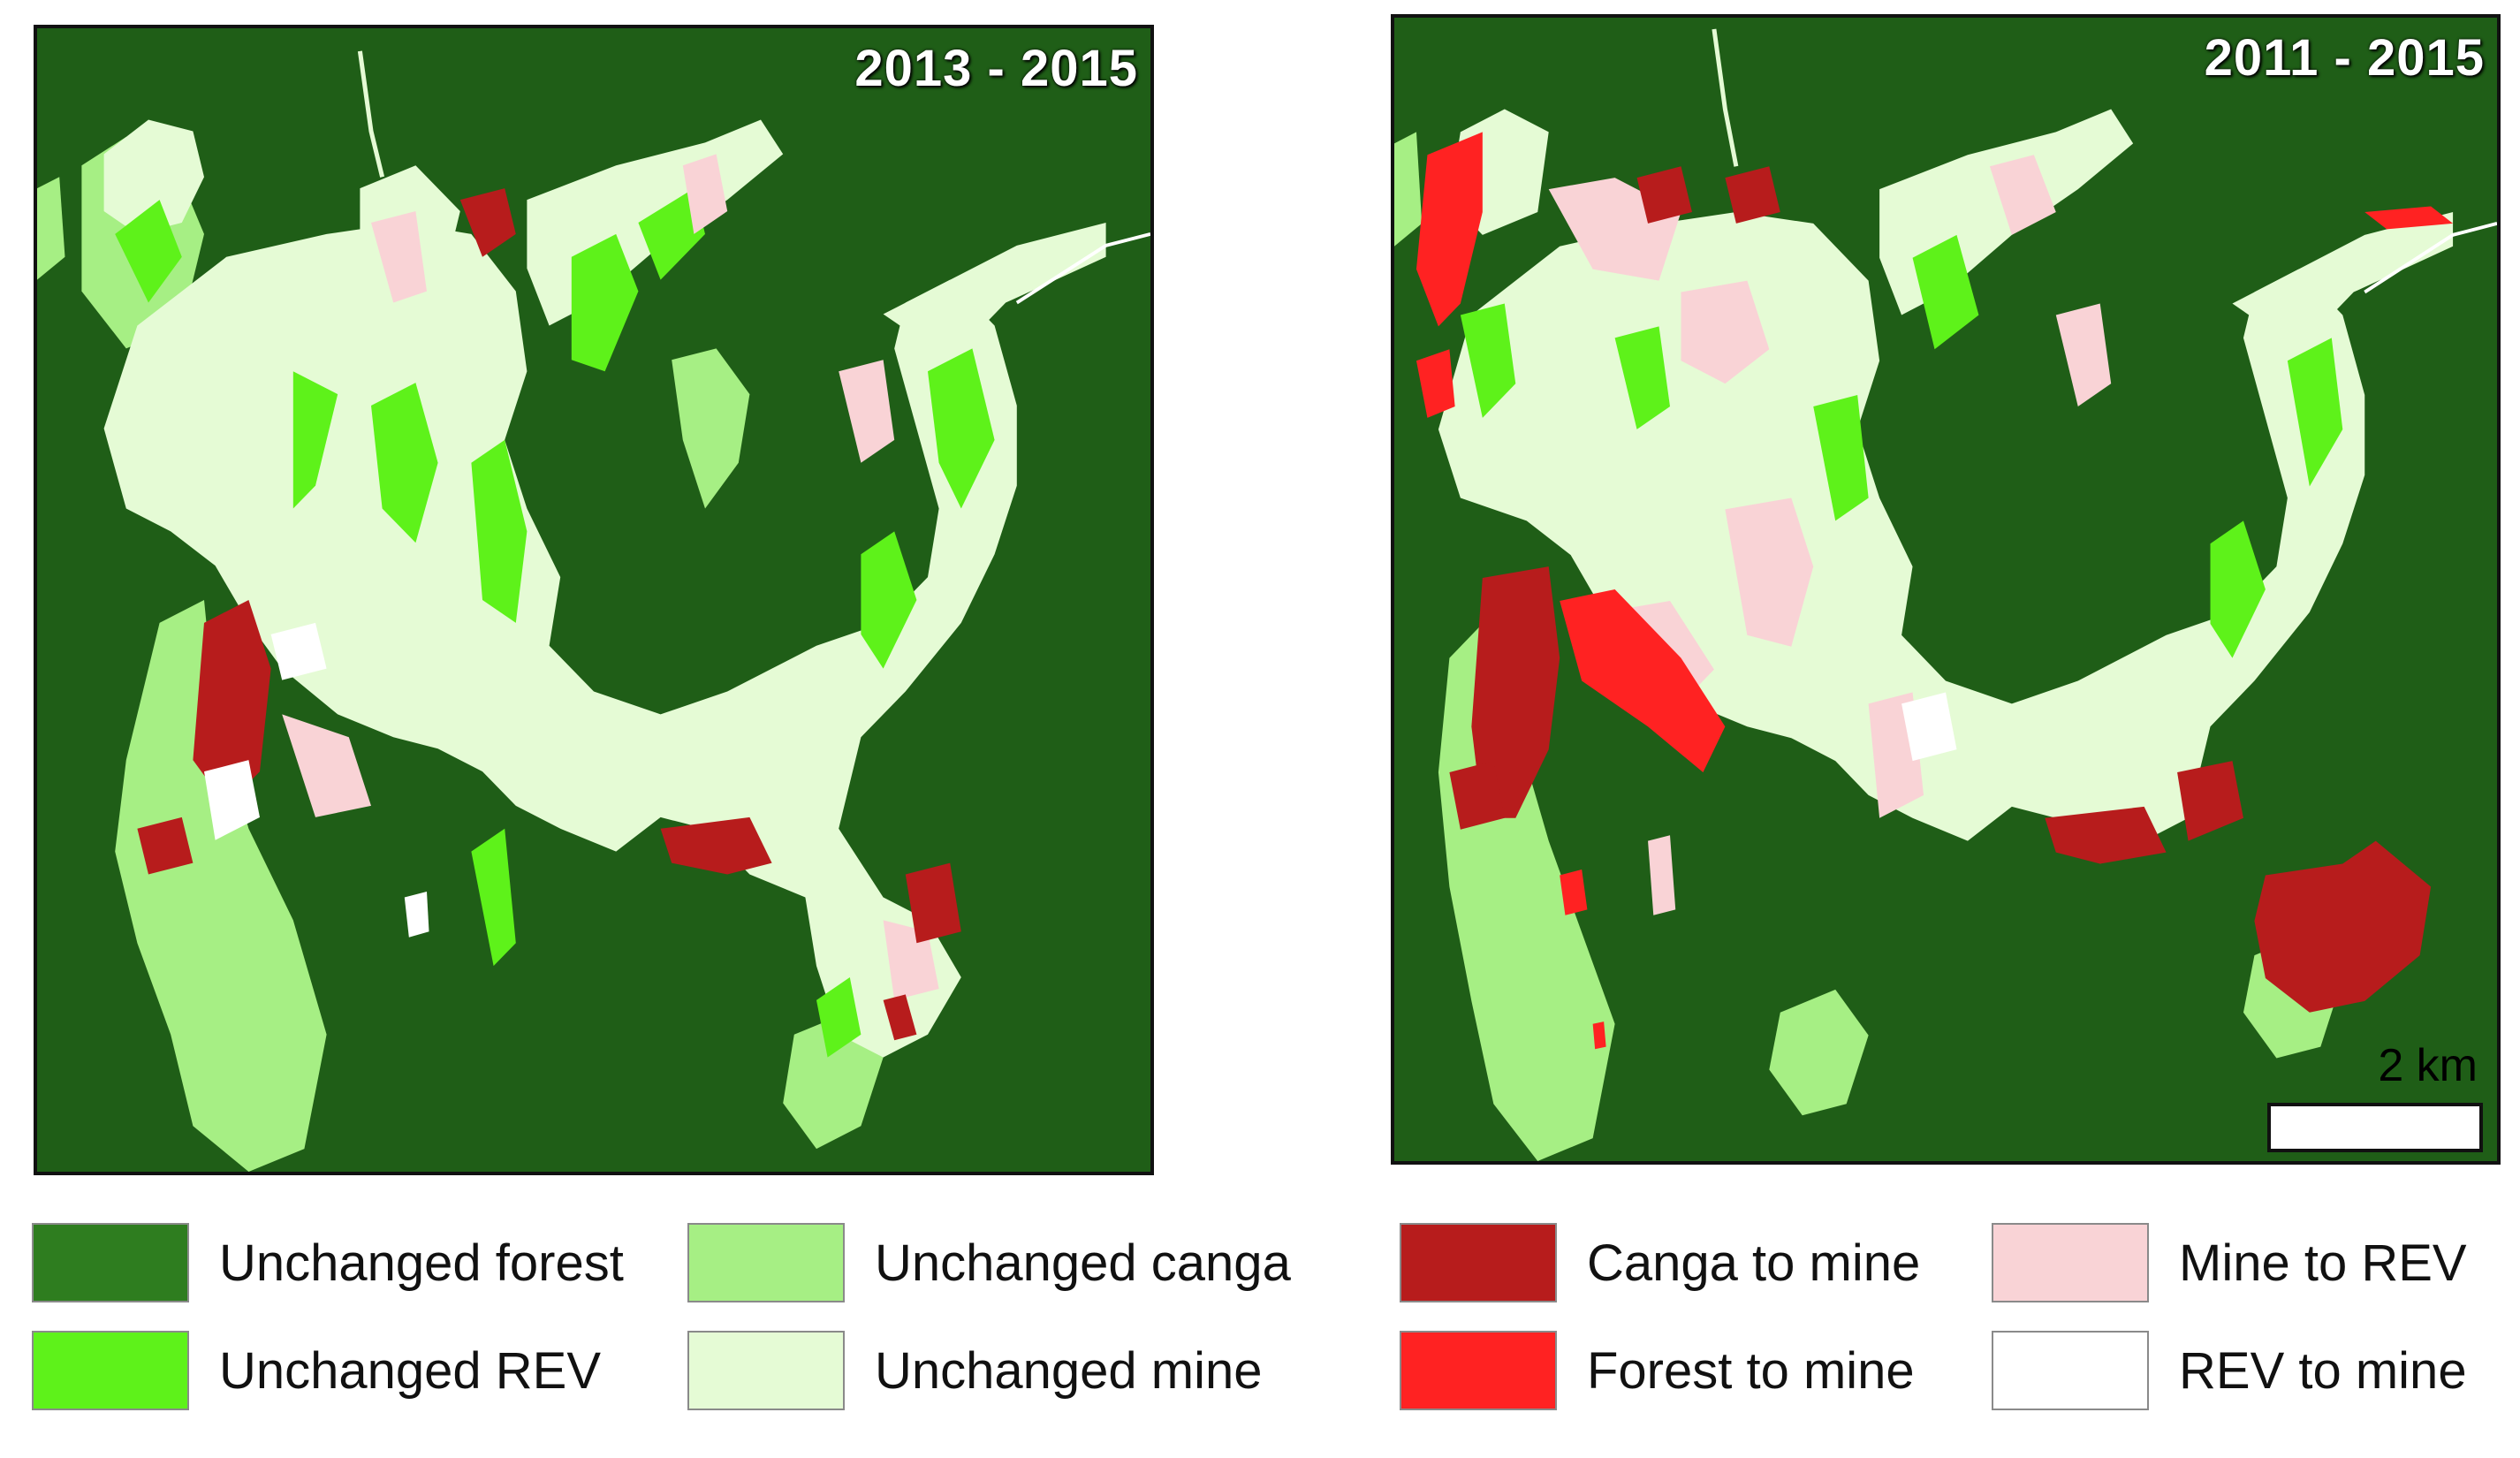 The height and width of the screenshot is (1458, 2520). I want to click on legend-label: Unchanged forest, so click(421, 1263).